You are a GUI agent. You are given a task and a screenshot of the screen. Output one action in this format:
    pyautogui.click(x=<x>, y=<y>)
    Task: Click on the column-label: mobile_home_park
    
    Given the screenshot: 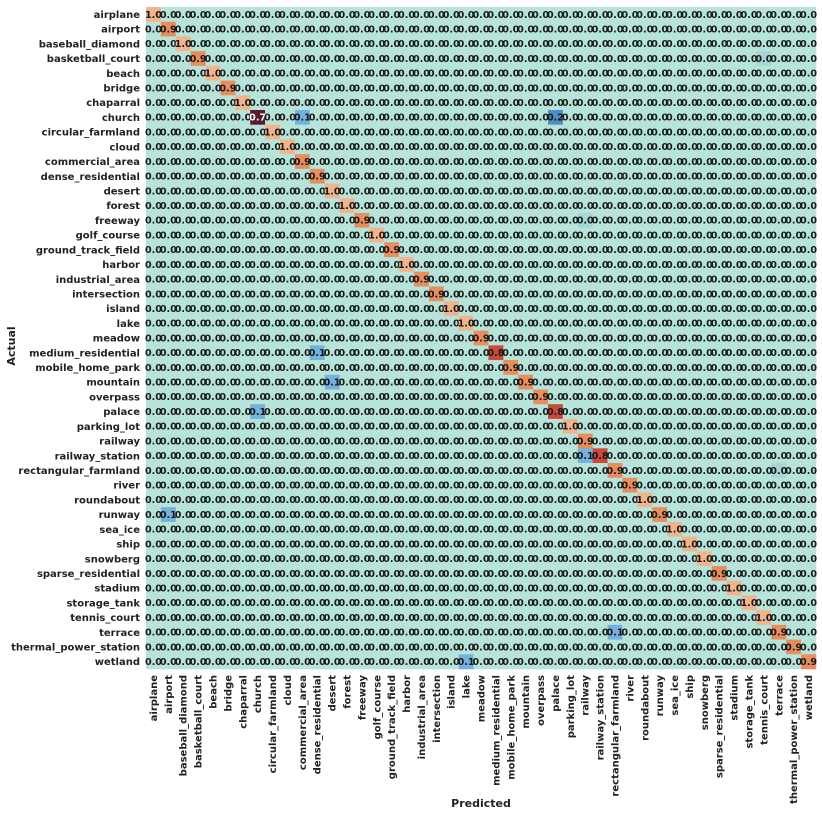 What is the action you would take?
    pyautogui.click(x=511, y=727)
    